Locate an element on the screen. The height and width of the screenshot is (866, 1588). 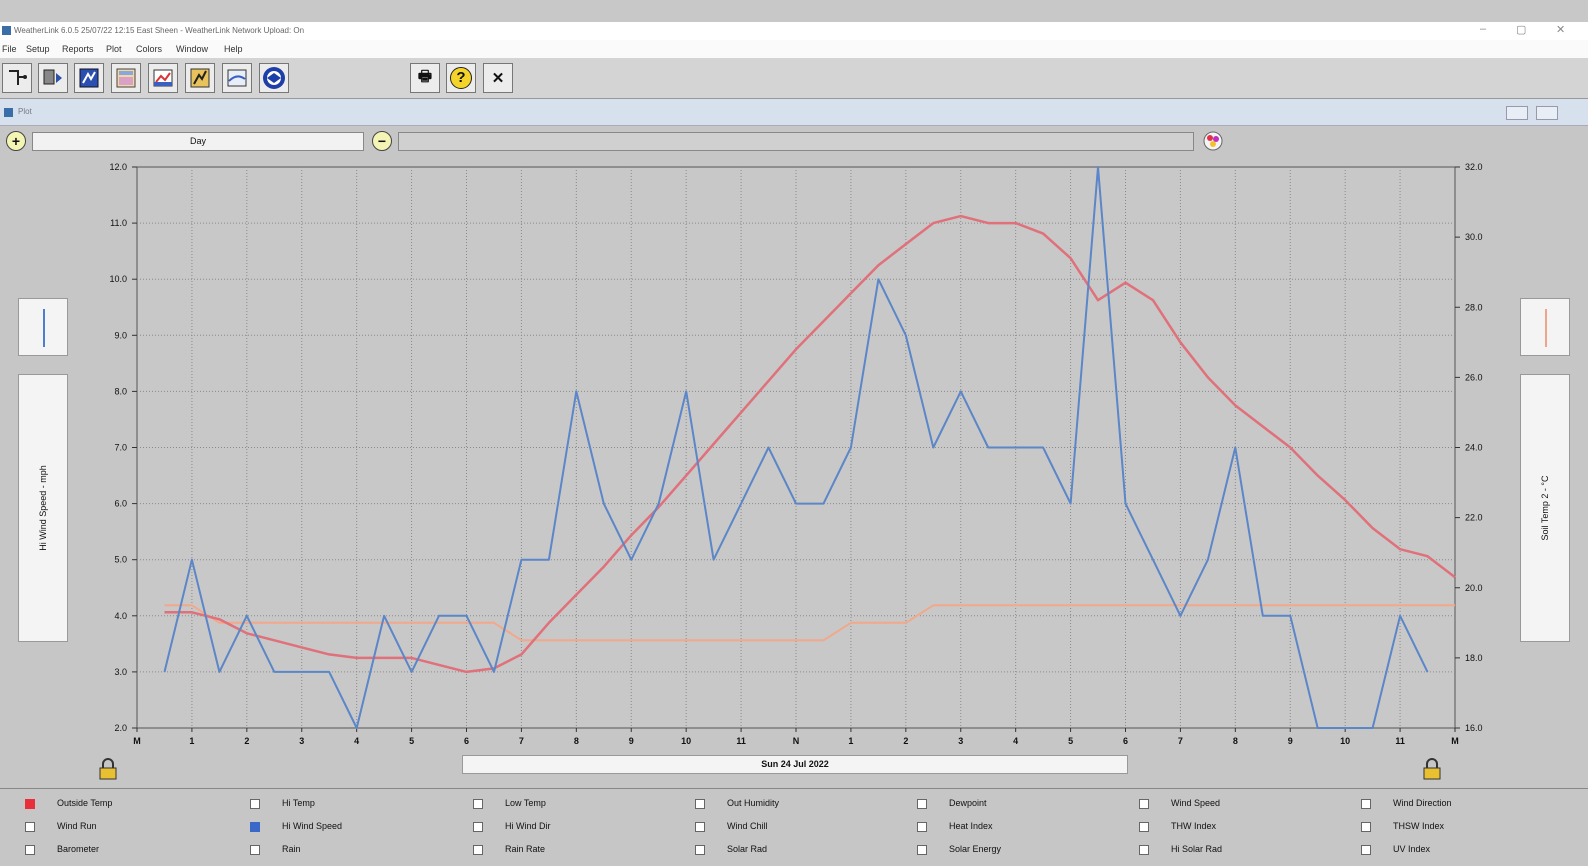
x-tick-label: 3 is located at coordinates (301, 741).